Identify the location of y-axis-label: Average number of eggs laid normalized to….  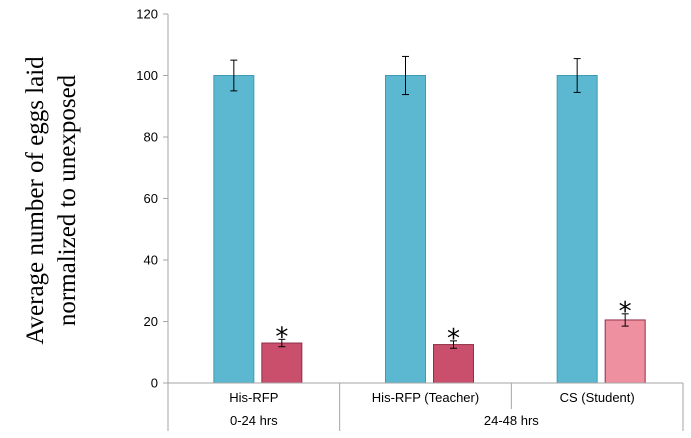
(51, 200).